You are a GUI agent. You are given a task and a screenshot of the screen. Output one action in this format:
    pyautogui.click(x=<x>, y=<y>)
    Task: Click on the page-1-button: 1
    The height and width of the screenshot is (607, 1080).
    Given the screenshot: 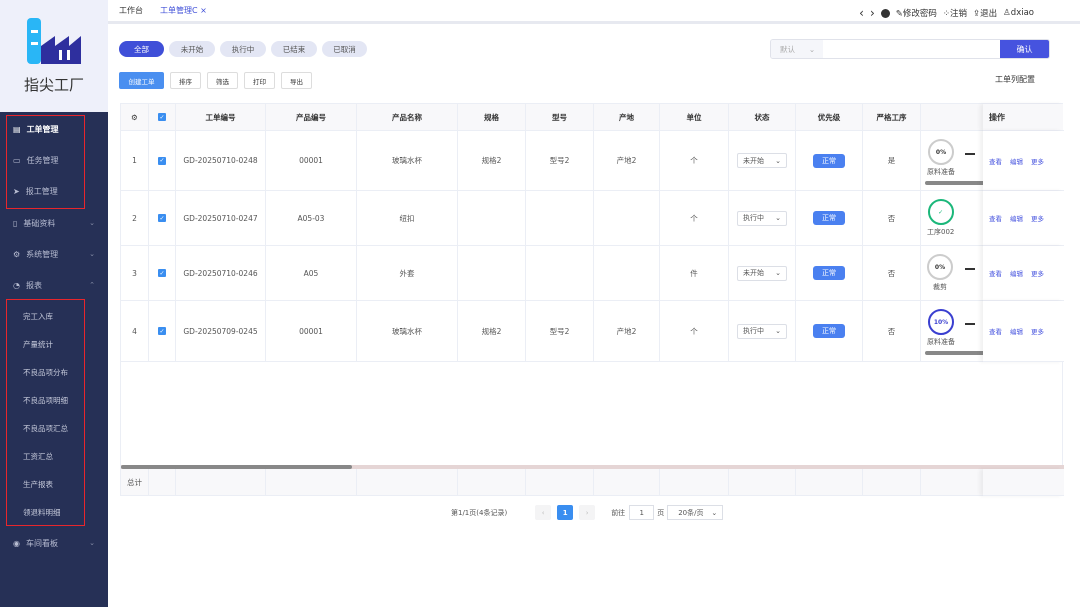 What is the action you would take?
    pyautogui.click(x=565, y=512)
    